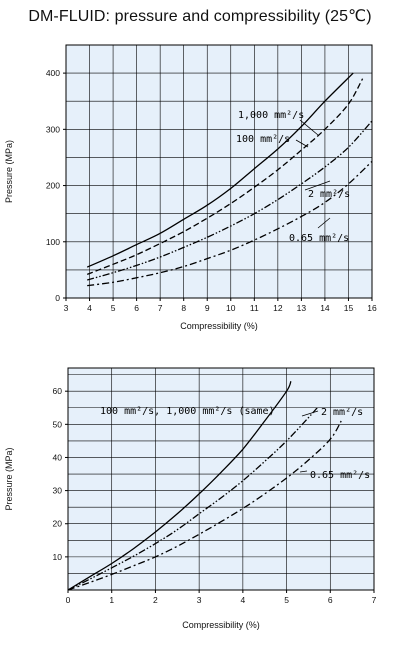 This screenshot has width=400, height=650. Describe the element at coordinates (155, 600) in the screenshot. I see `x-tick-label-2: 2` at that location.